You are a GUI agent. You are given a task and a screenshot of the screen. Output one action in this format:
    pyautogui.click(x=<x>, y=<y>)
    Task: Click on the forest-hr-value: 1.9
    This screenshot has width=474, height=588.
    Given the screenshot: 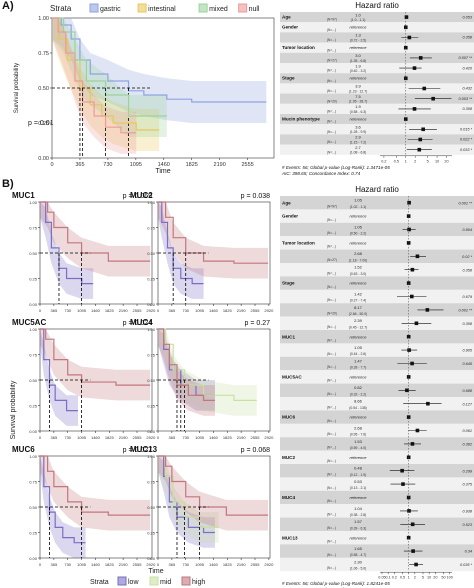 What is the action you would take?
    pyautogui.click(x=358, y=106)
    